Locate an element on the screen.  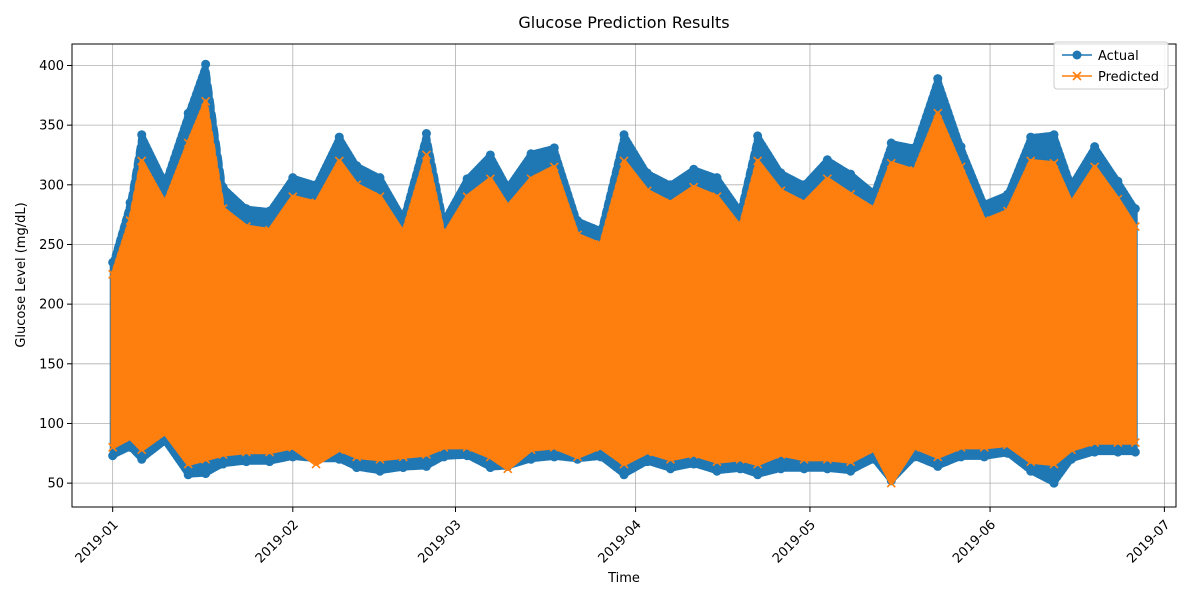
y-tick-label: 150 is located at coordinates (51, 364).